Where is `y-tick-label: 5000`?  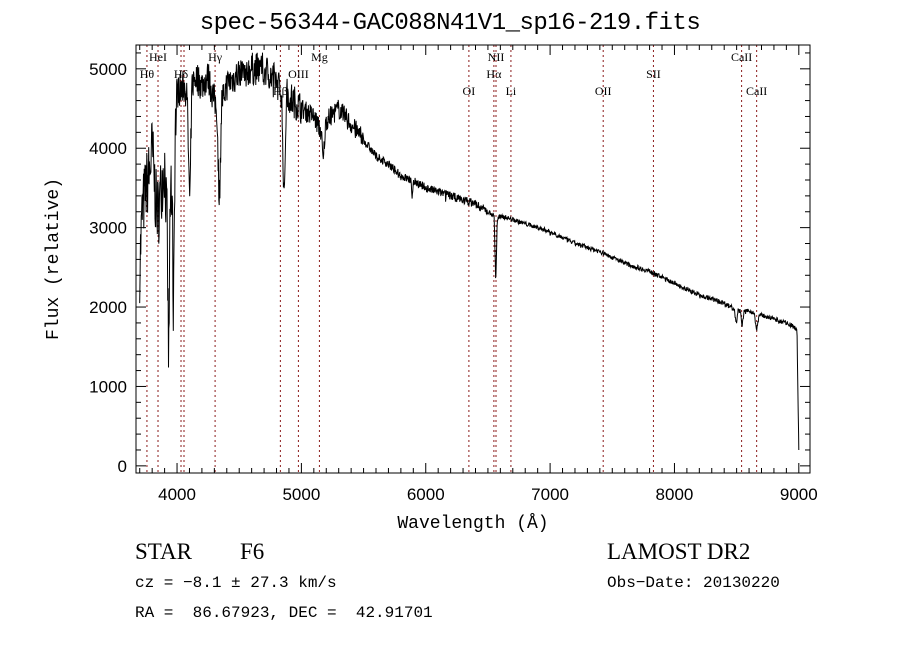 y-tick-label: 5000 is located at coordinates (108, 69).